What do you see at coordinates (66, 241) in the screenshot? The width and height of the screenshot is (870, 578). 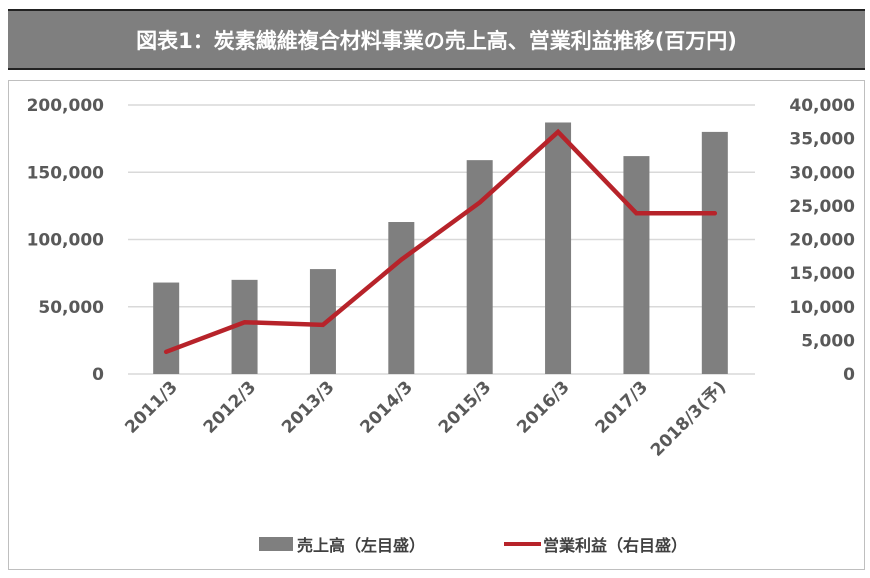 I see `left-tick-label: 100,000` at bounding box center [66, 241].